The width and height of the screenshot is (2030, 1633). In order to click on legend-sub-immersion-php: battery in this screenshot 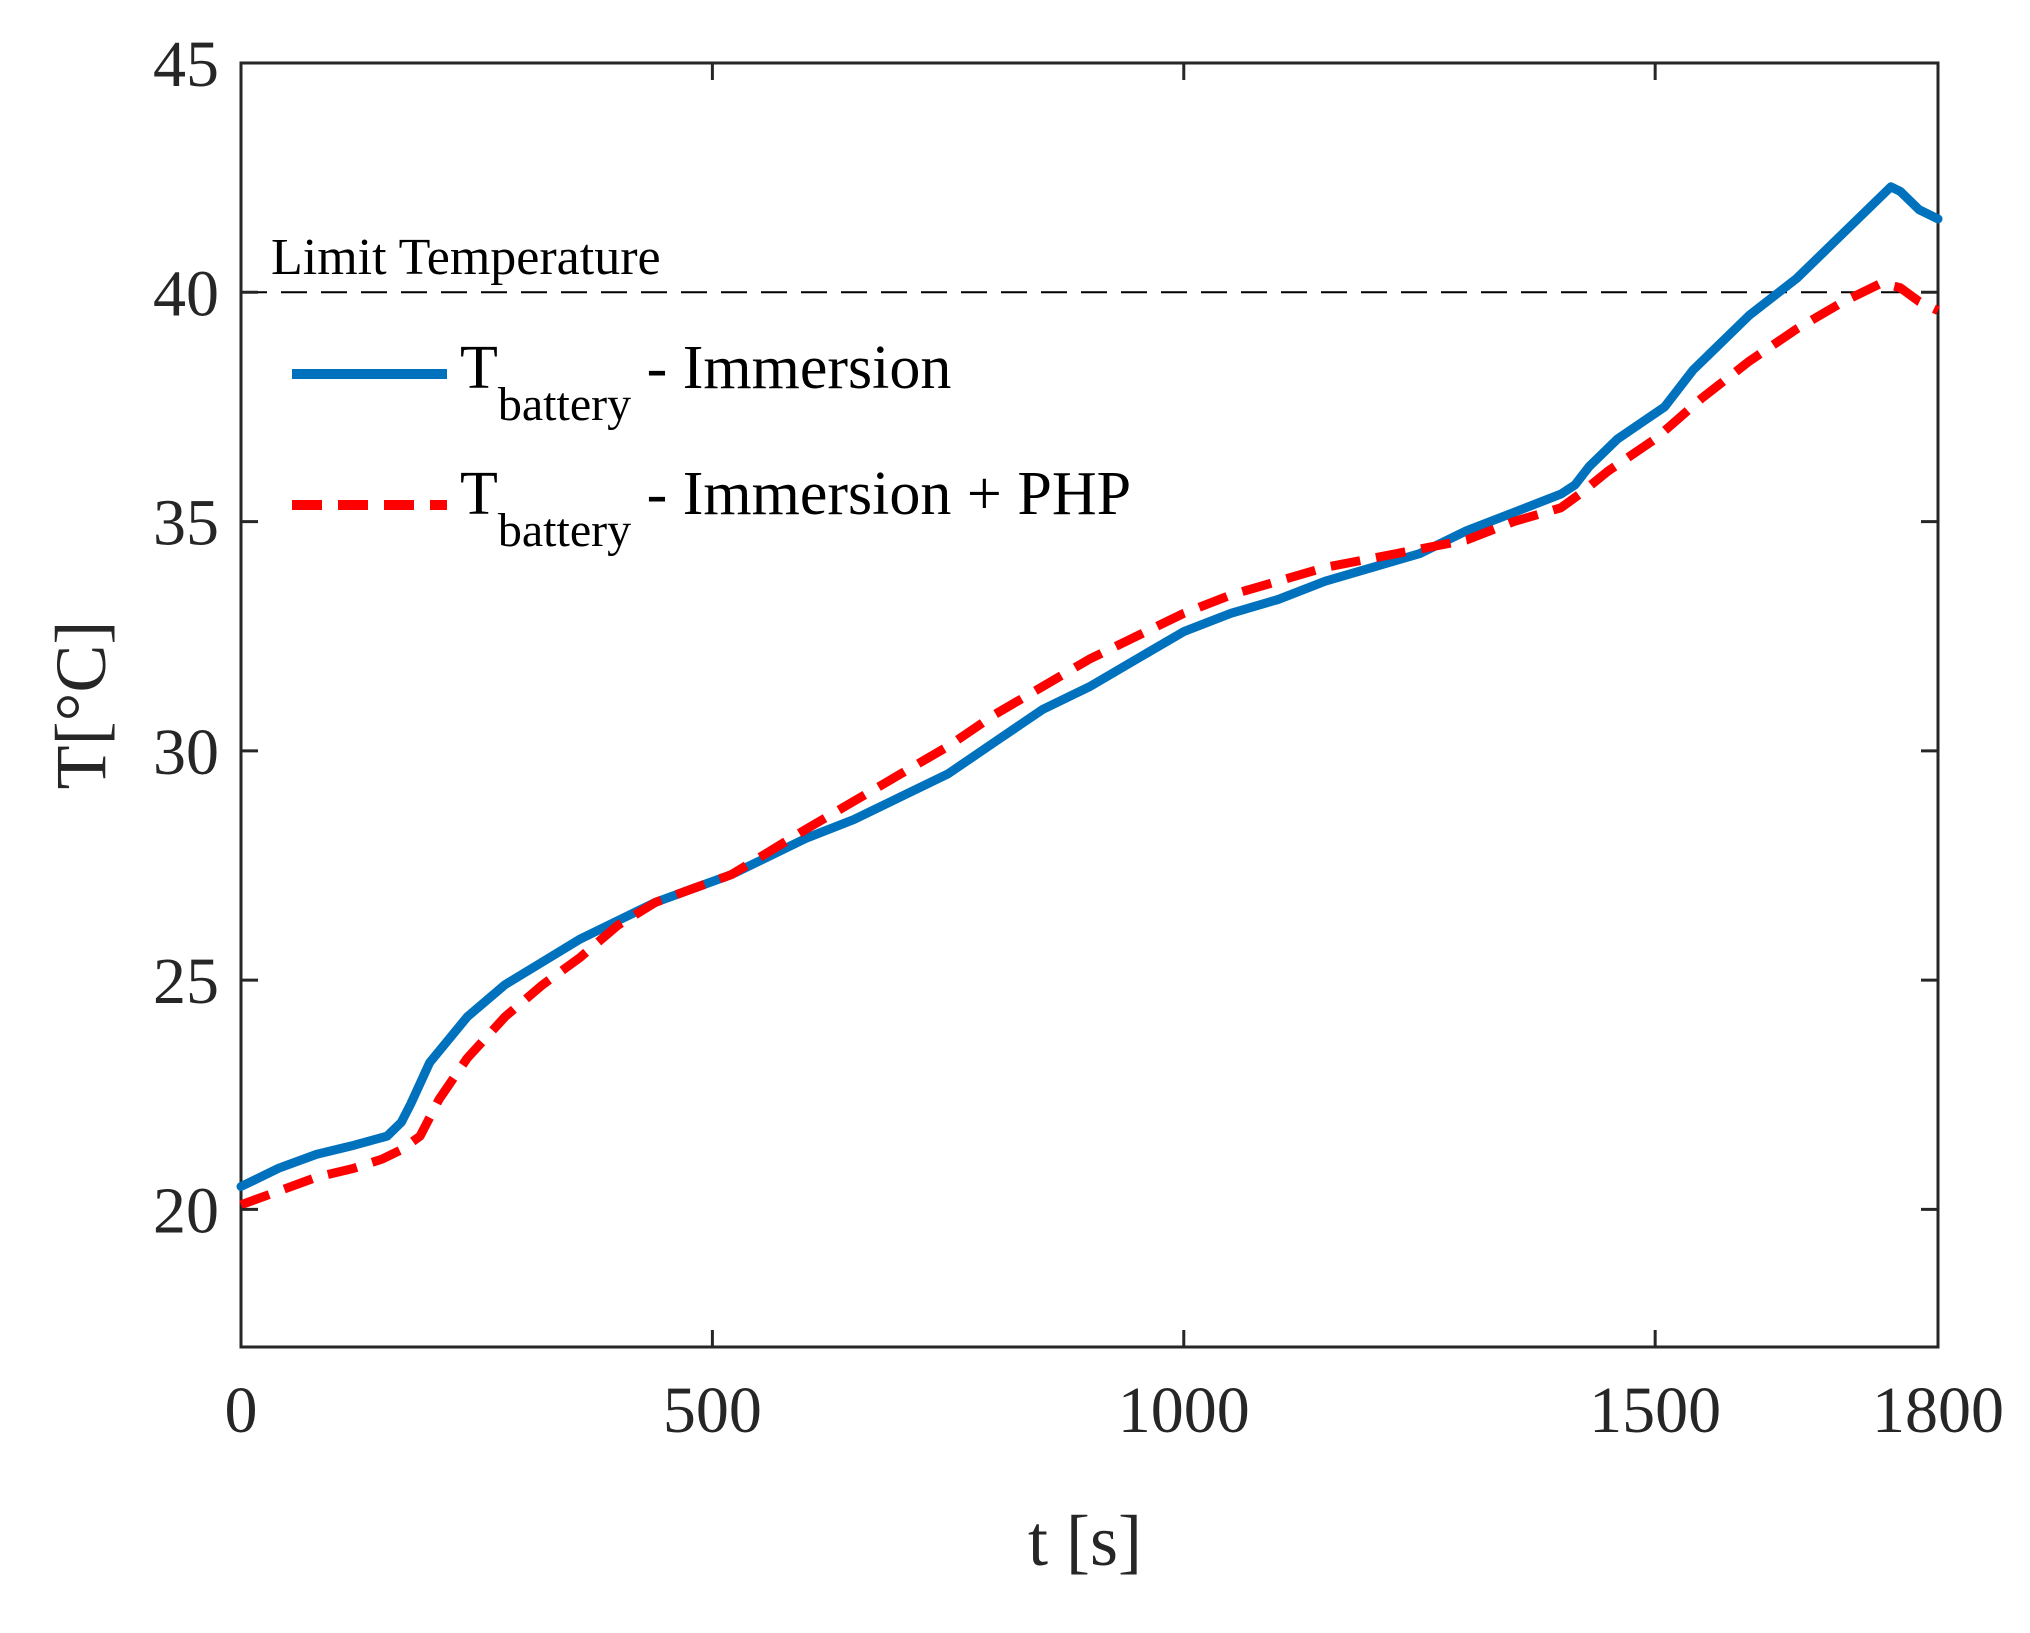, I will do `click(564, 530)`.